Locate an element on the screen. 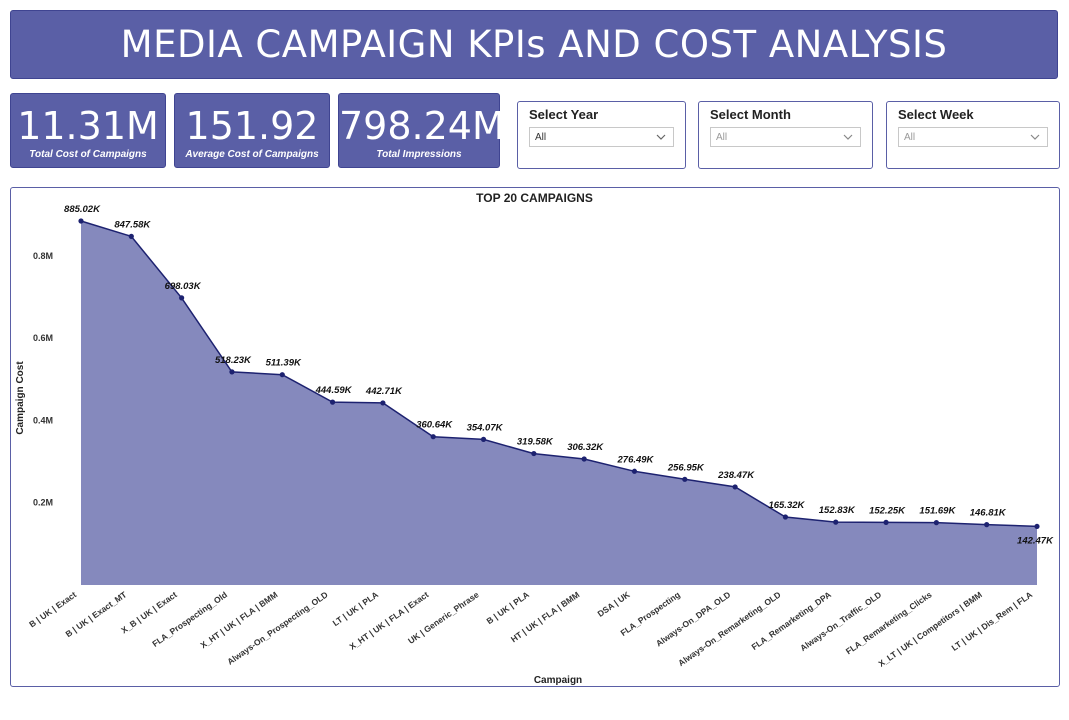  data-label: 165.32K is located at coordinates (786, 505).